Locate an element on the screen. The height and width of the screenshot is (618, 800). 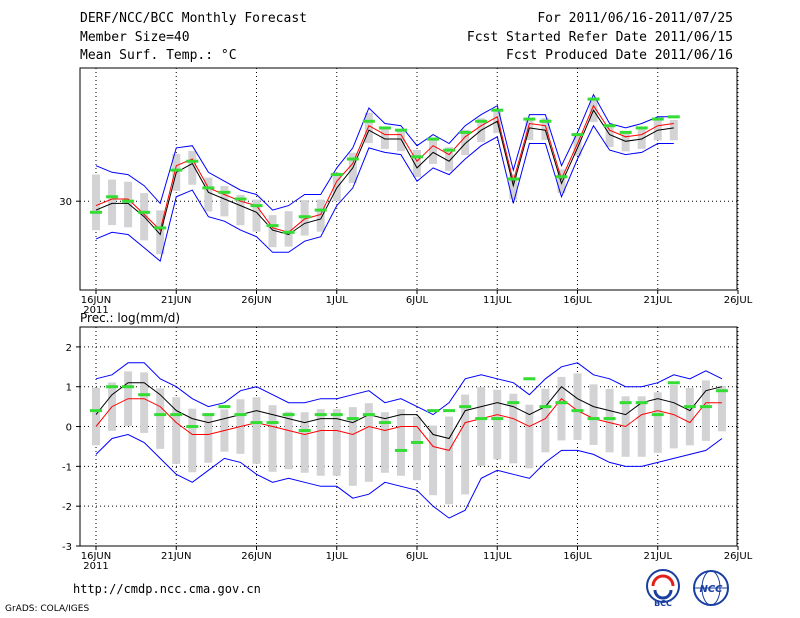
y-tick-label: 30 is located at coordinates (65, 202).